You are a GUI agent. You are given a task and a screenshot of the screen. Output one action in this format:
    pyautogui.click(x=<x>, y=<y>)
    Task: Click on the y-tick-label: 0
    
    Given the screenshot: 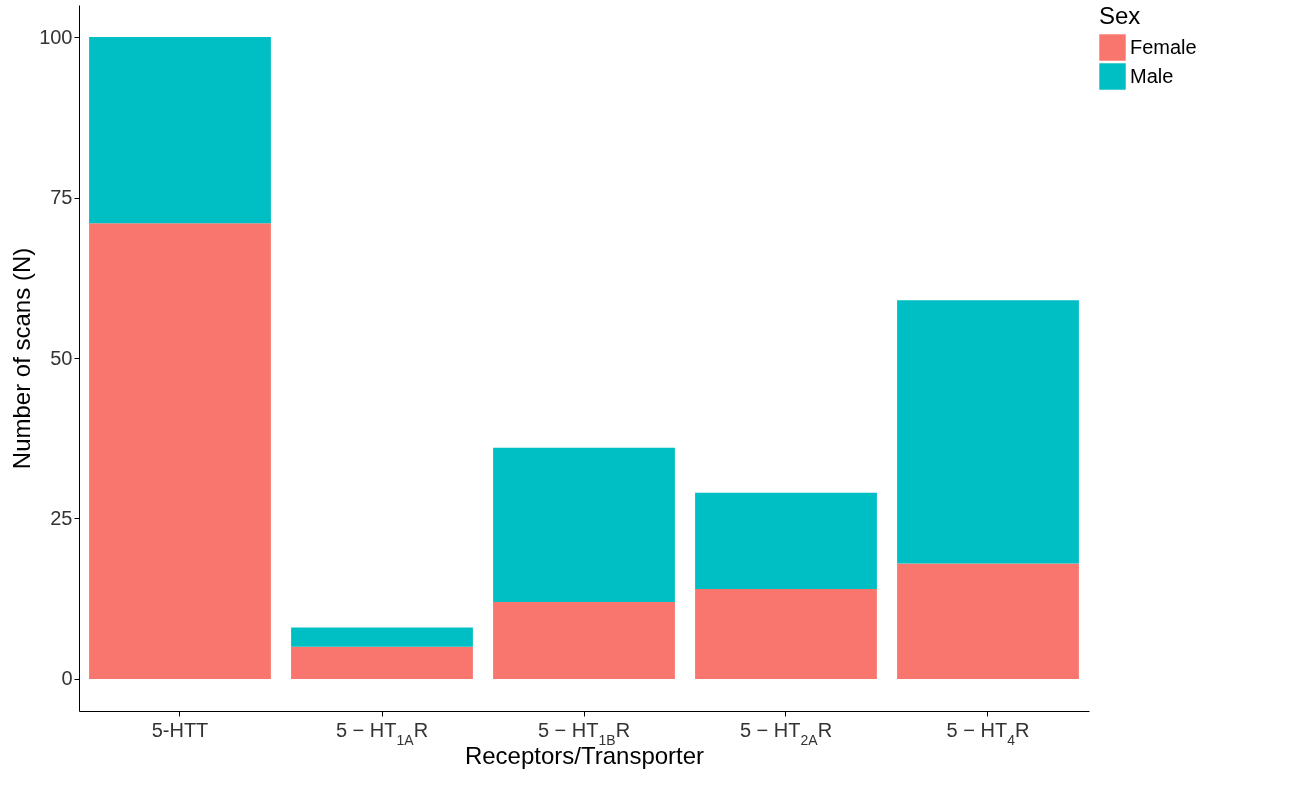 What is the action you would take?
    pyautogui.click(x=67, y=678)
    